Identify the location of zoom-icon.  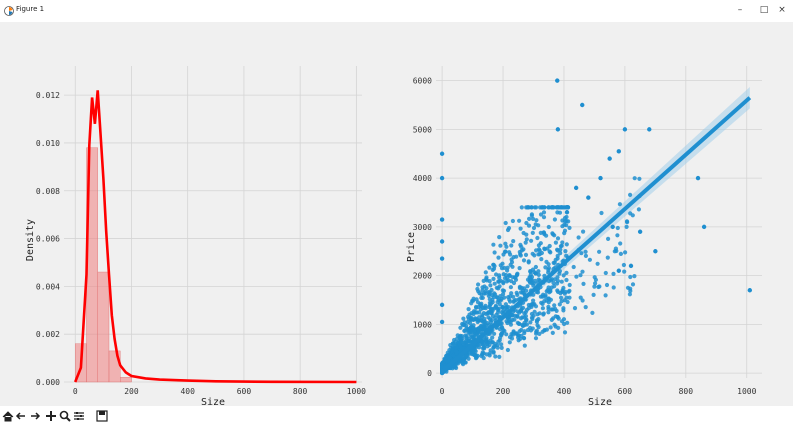
(65, 416).